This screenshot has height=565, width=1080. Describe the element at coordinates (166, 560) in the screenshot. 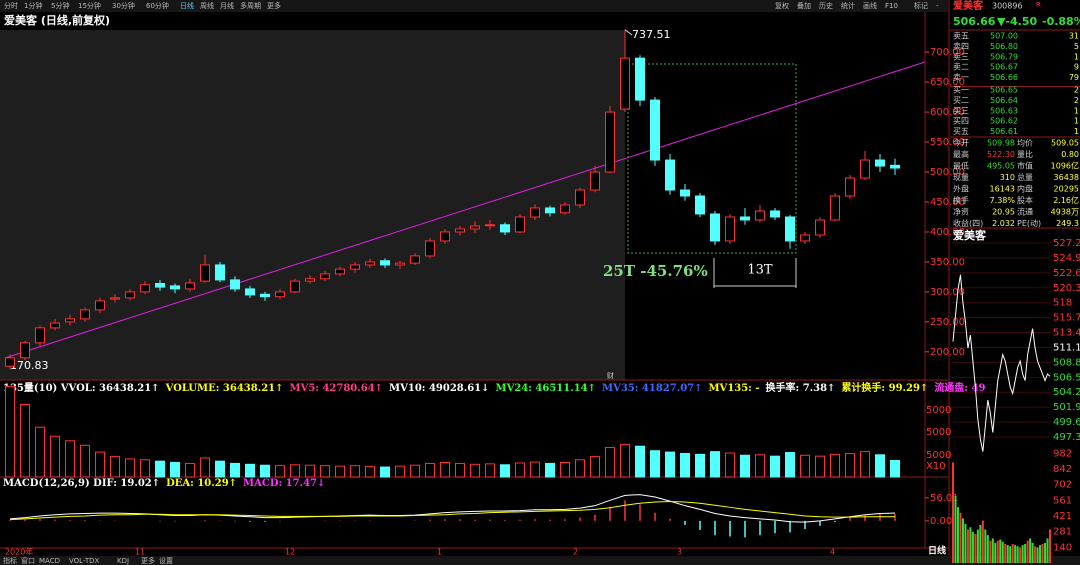

I see `bottom-tab: 设置` at that location.